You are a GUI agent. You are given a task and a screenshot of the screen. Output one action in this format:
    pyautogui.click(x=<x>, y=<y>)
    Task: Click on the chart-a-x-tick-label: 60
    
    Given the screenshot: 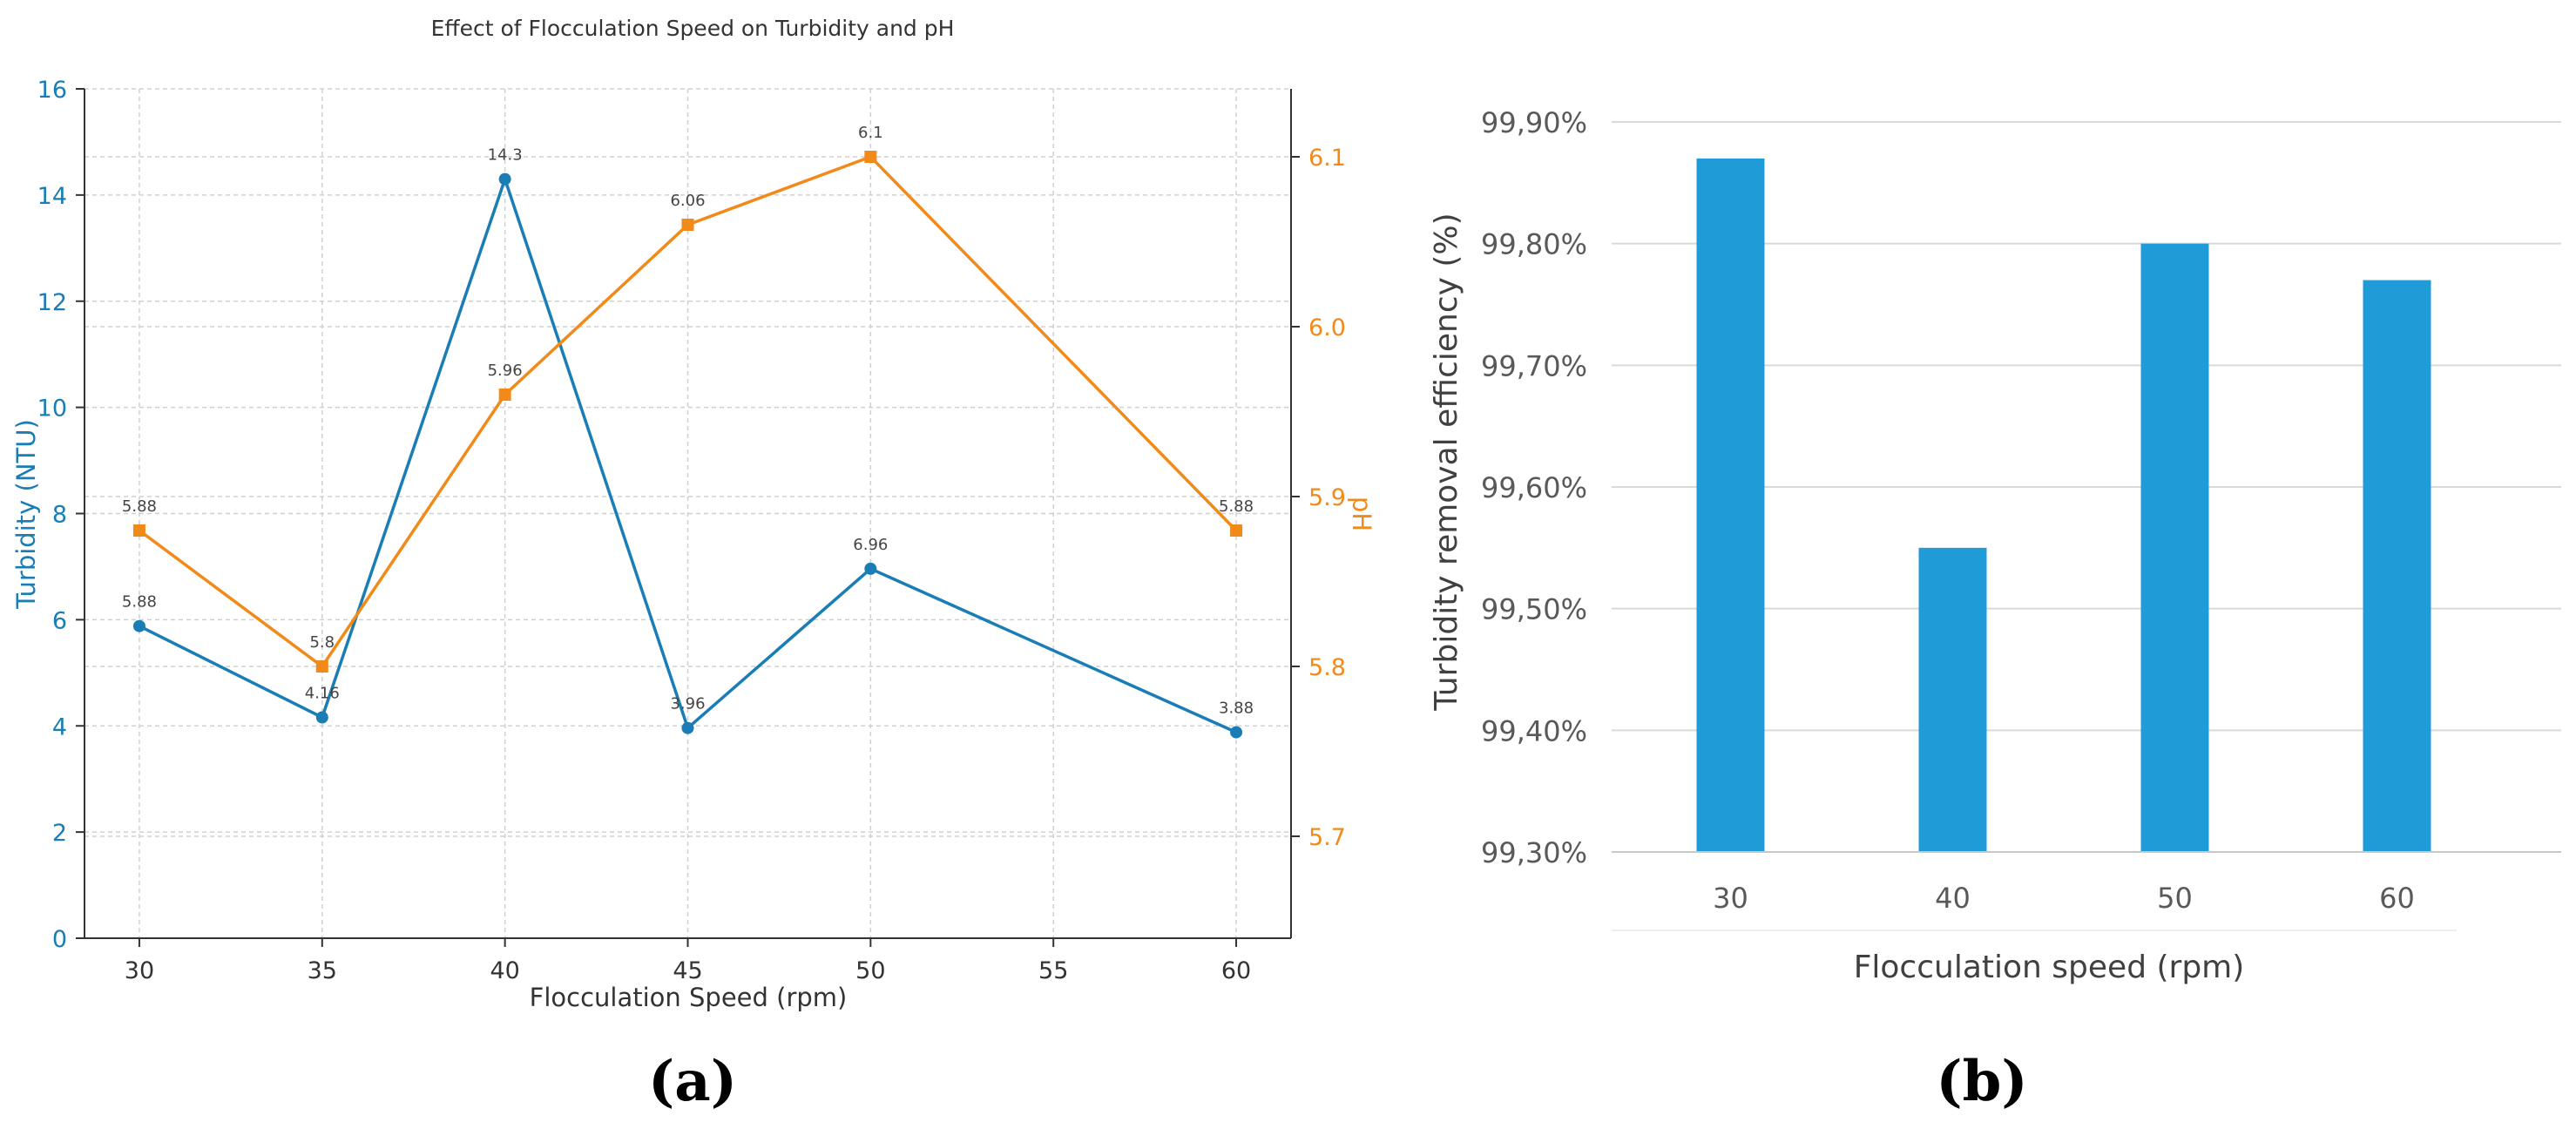 What is the action you would take?
    pyautogui.click(x=1236, y=970)
    